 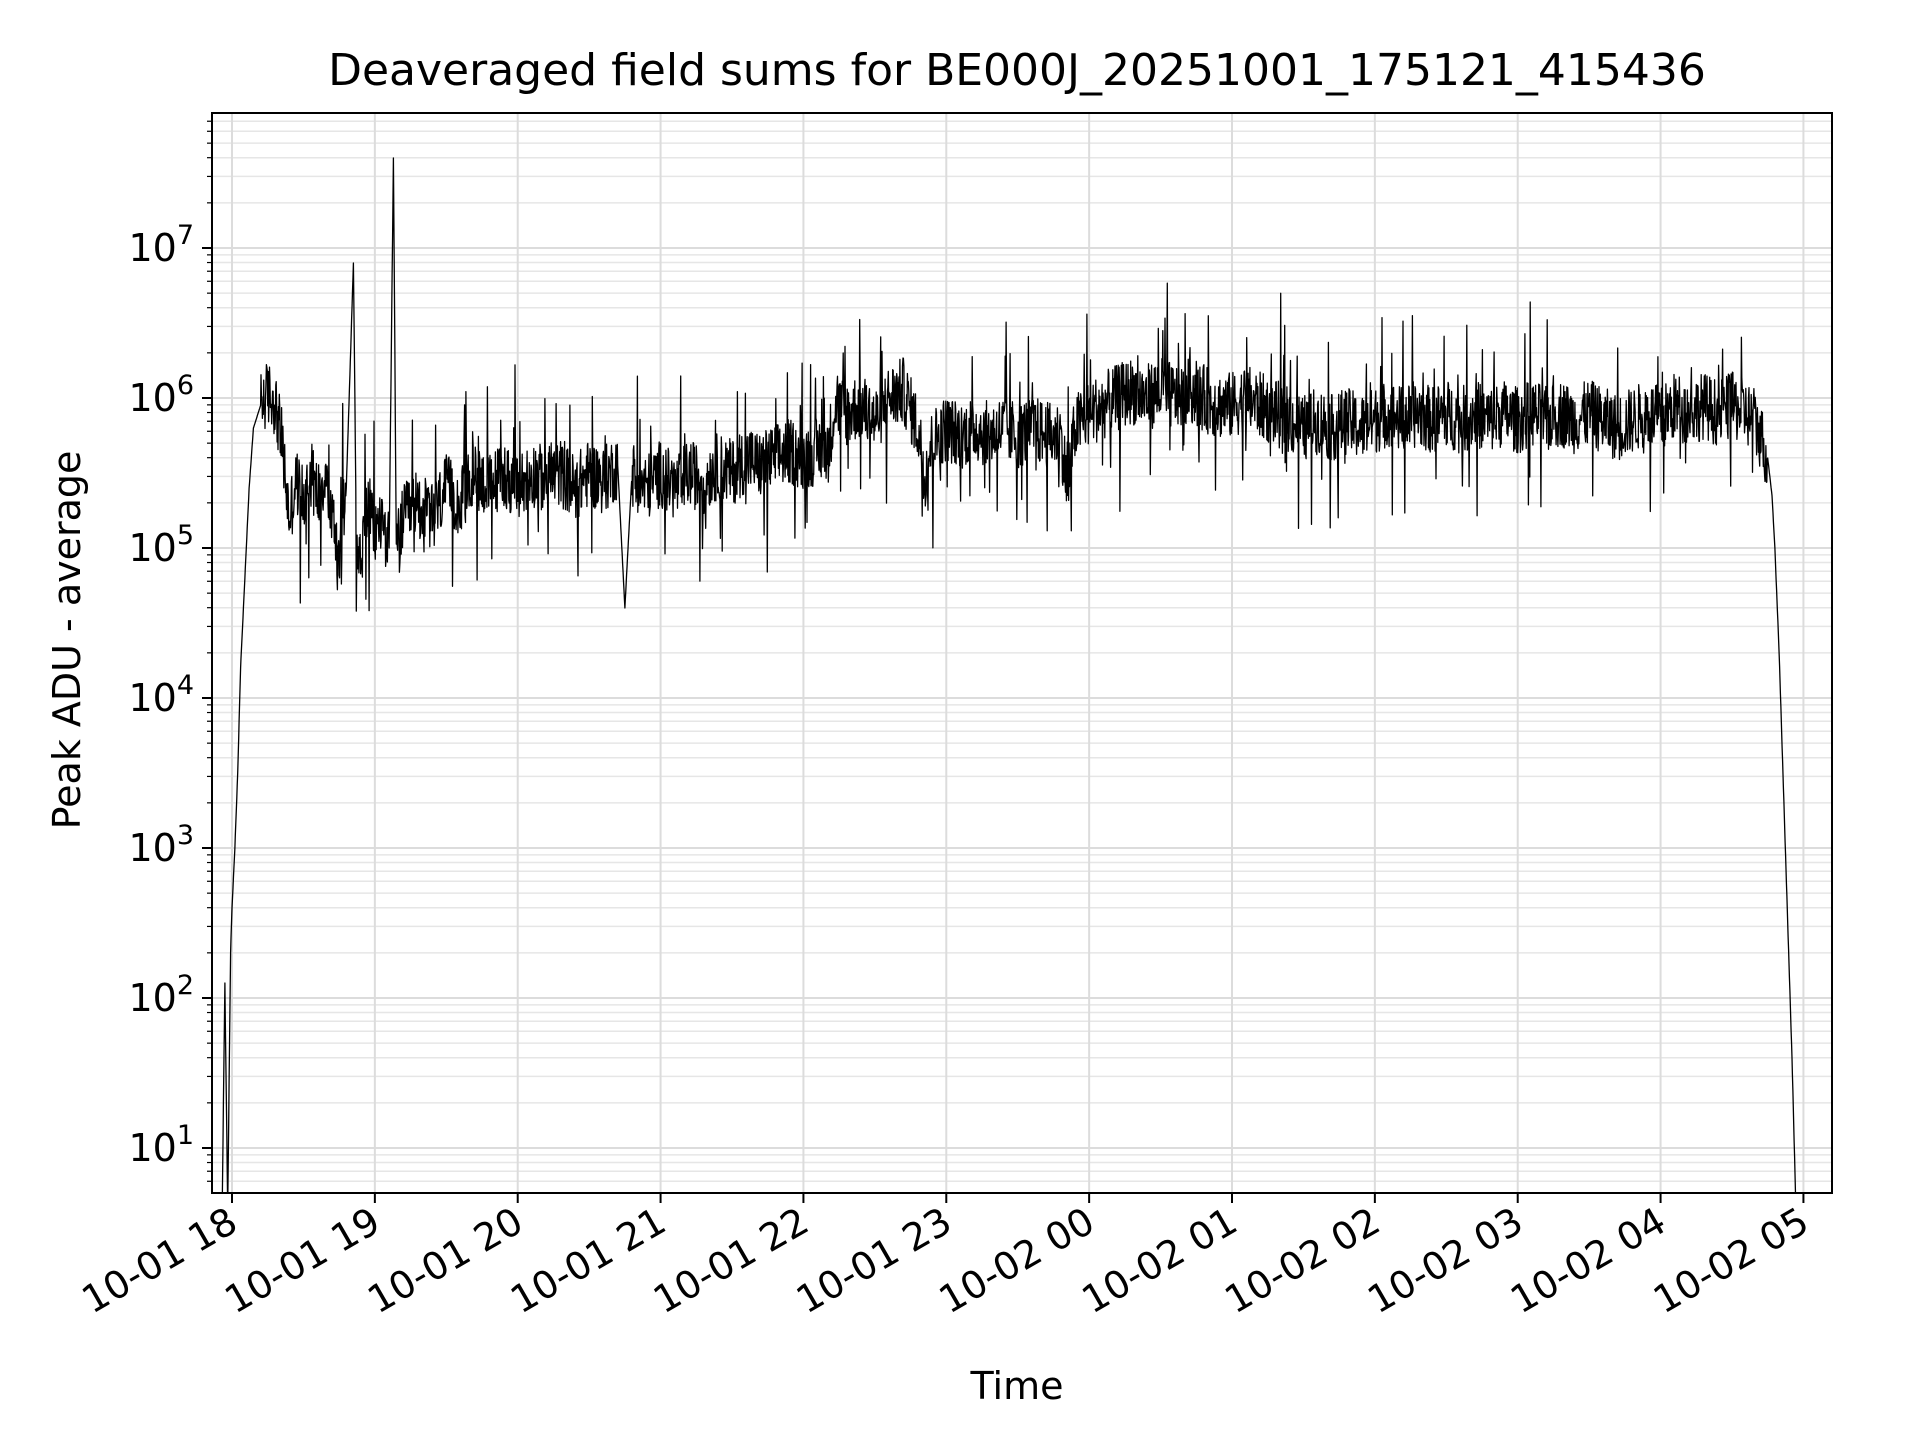 I want to click on y-tick-label-exponent: 6, so click(x=185, y=385).